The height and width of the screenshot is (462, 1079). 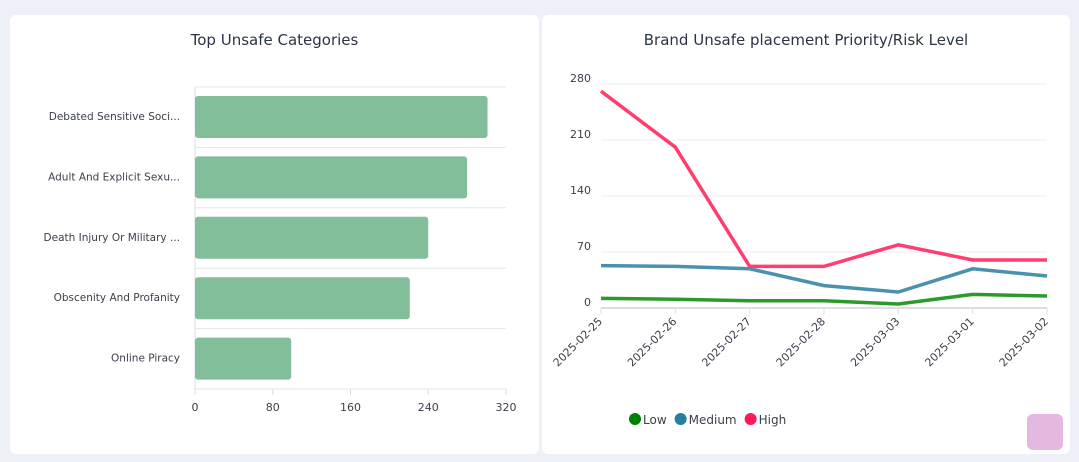 I want to click on bar-x-tick-label: 160, so click(x=350, y=407).